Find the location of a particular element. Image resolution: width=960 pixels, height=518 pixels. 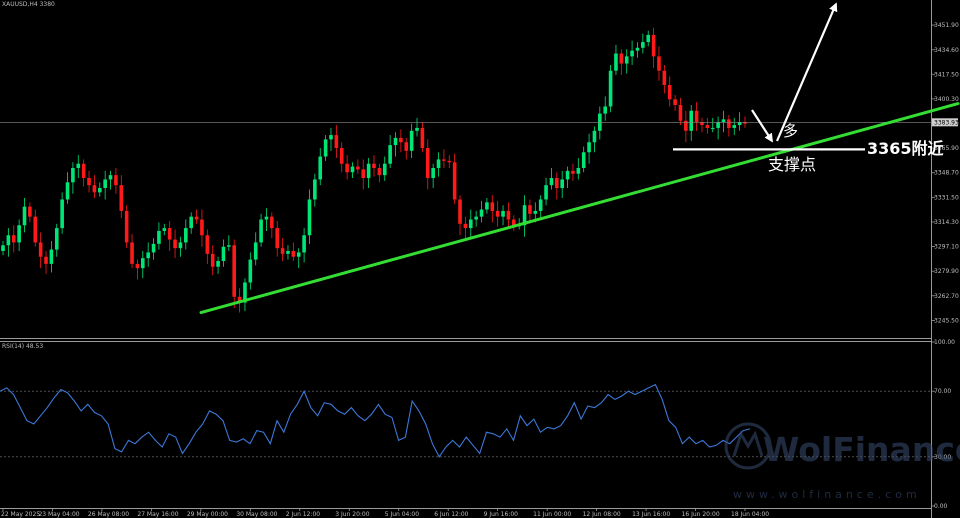

time-tick-label: 11 Jun 00:00 is located at coordinates (552, 514).